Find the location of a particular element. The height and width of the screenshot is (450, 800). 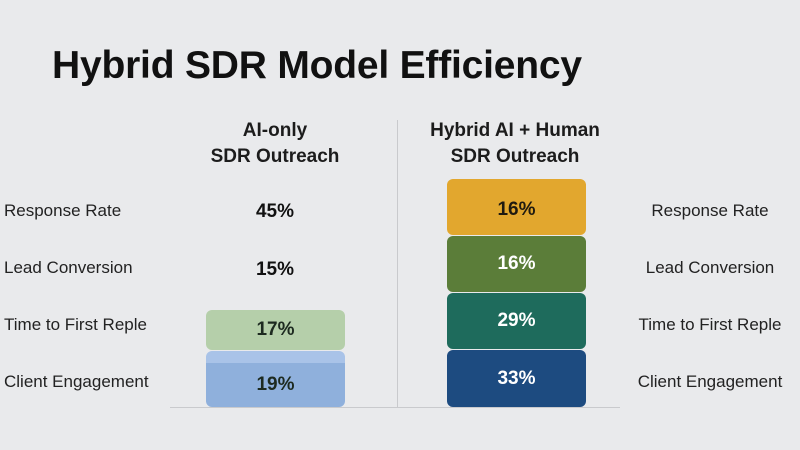

ai-only-time-to-first-reply-cell: 17% is located at coordinates (275, 330).